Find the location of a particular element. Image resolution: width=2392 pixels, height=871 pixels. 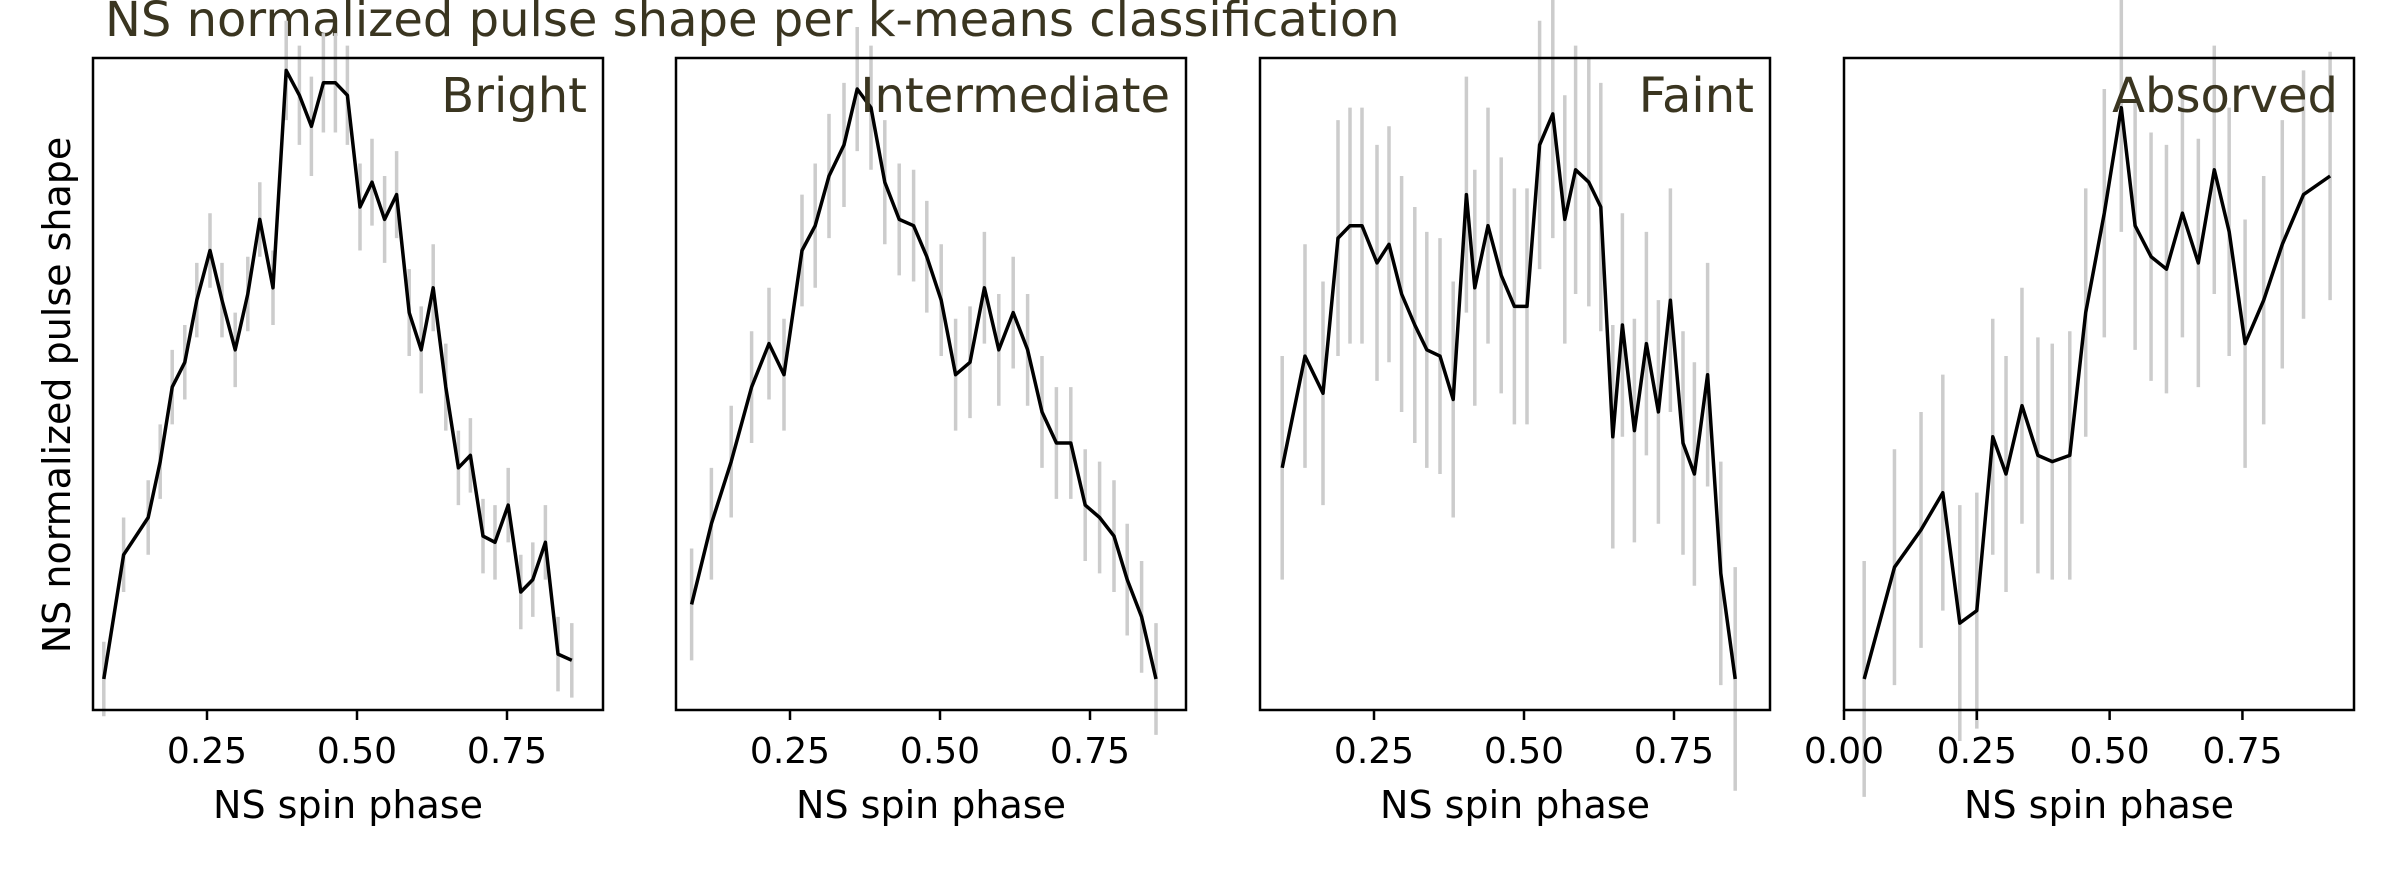

panel-label: Absorved is located at coordinates (2225, 96).